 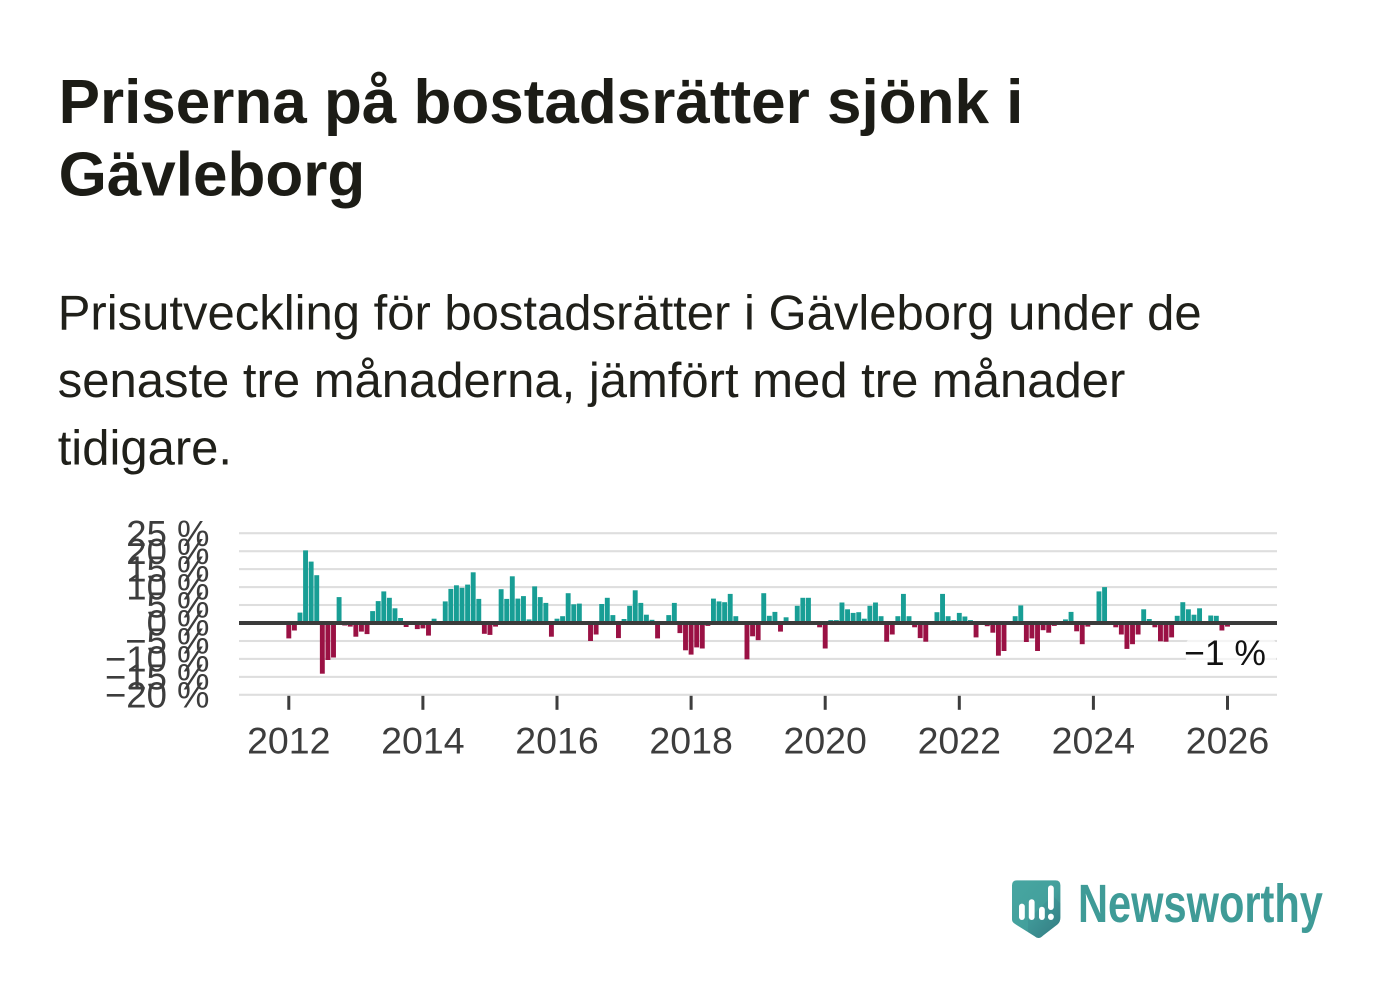 I want to click on svg-text: 2026, so click(x=1227, y=741).